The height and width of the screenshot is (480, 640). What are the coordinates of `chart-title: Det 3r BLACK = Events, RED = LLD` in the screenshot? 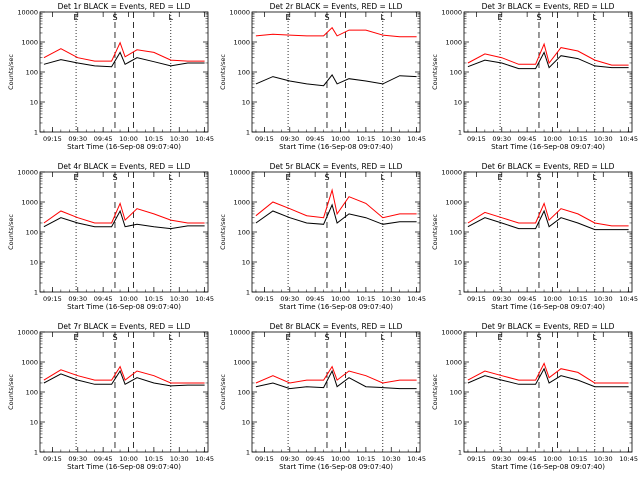 It's located at (548, 6).